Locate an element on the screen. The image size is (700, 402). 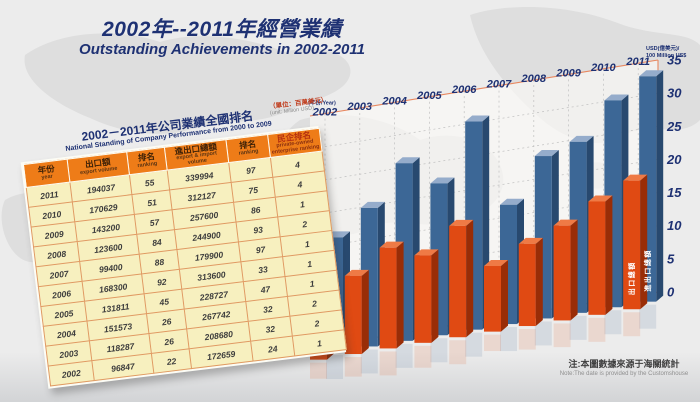
bar-export-2007 is located at coordinates (496, 306).